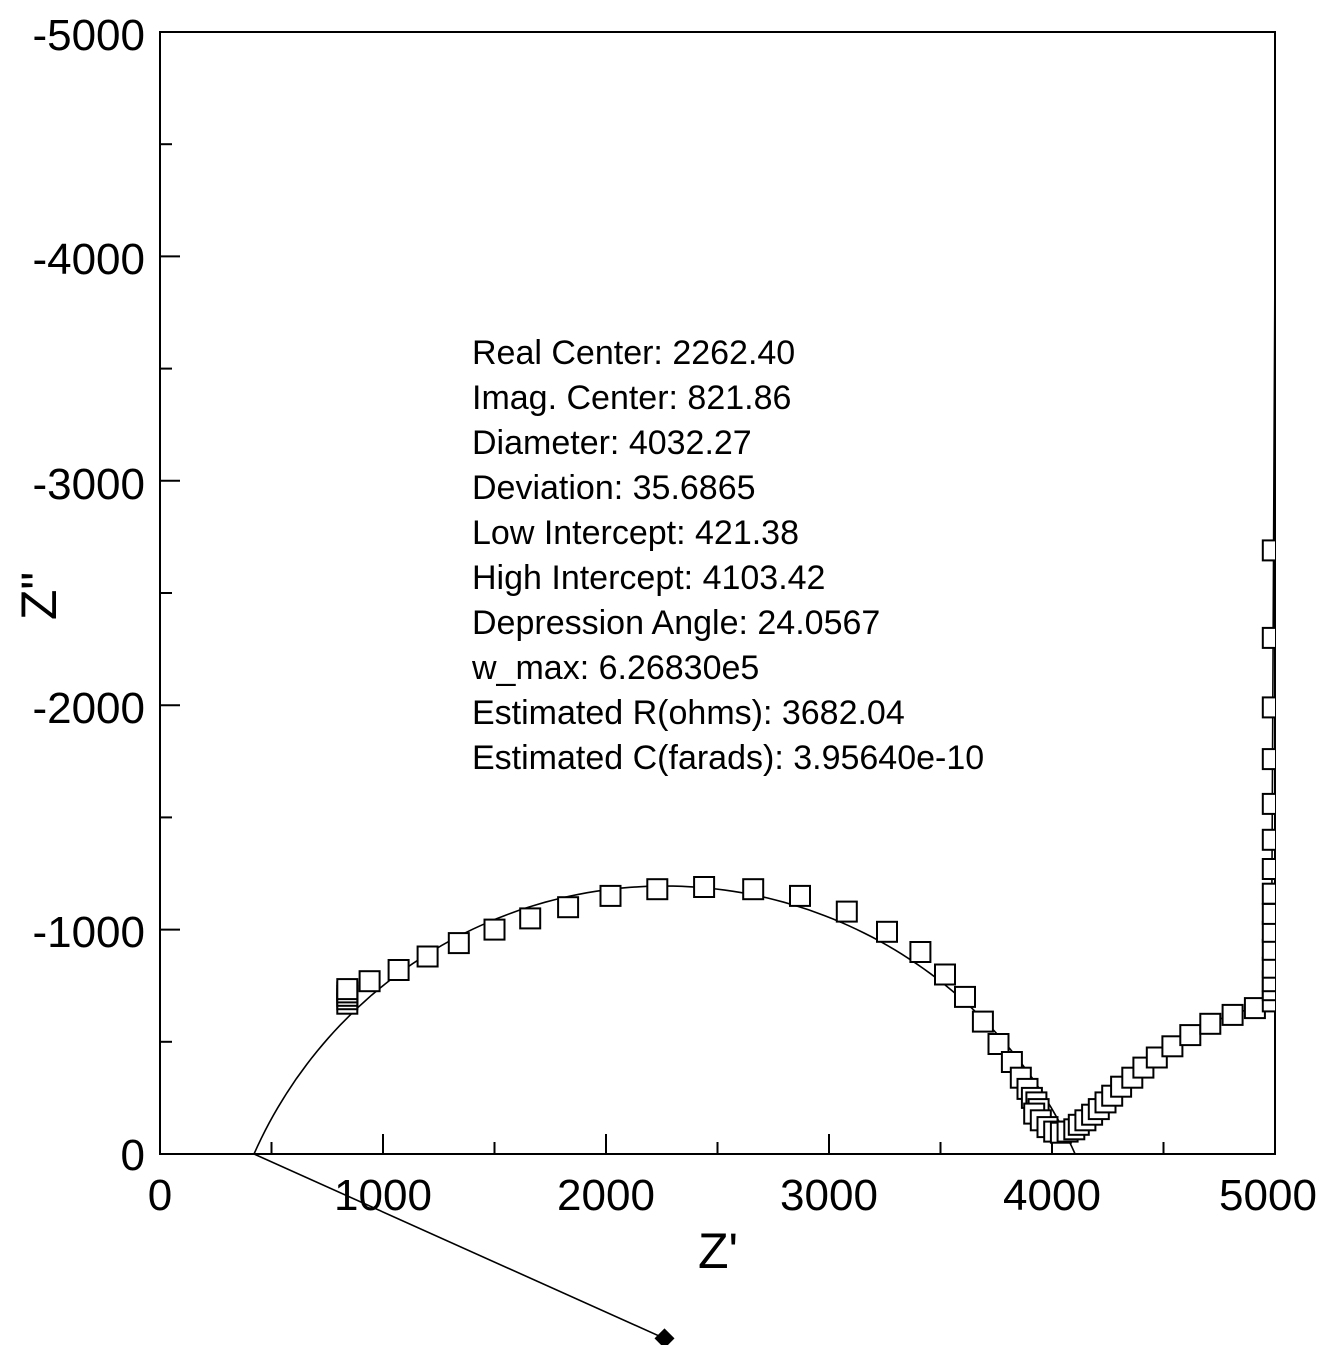 The width and height of the screenshot is (1323, 1345). What do you see at coordinates (688, 713) in the screenshot?
I see `annotation-estimated-r: Estimated R(ohms): 3682.04` at bounding box center [688, 713].